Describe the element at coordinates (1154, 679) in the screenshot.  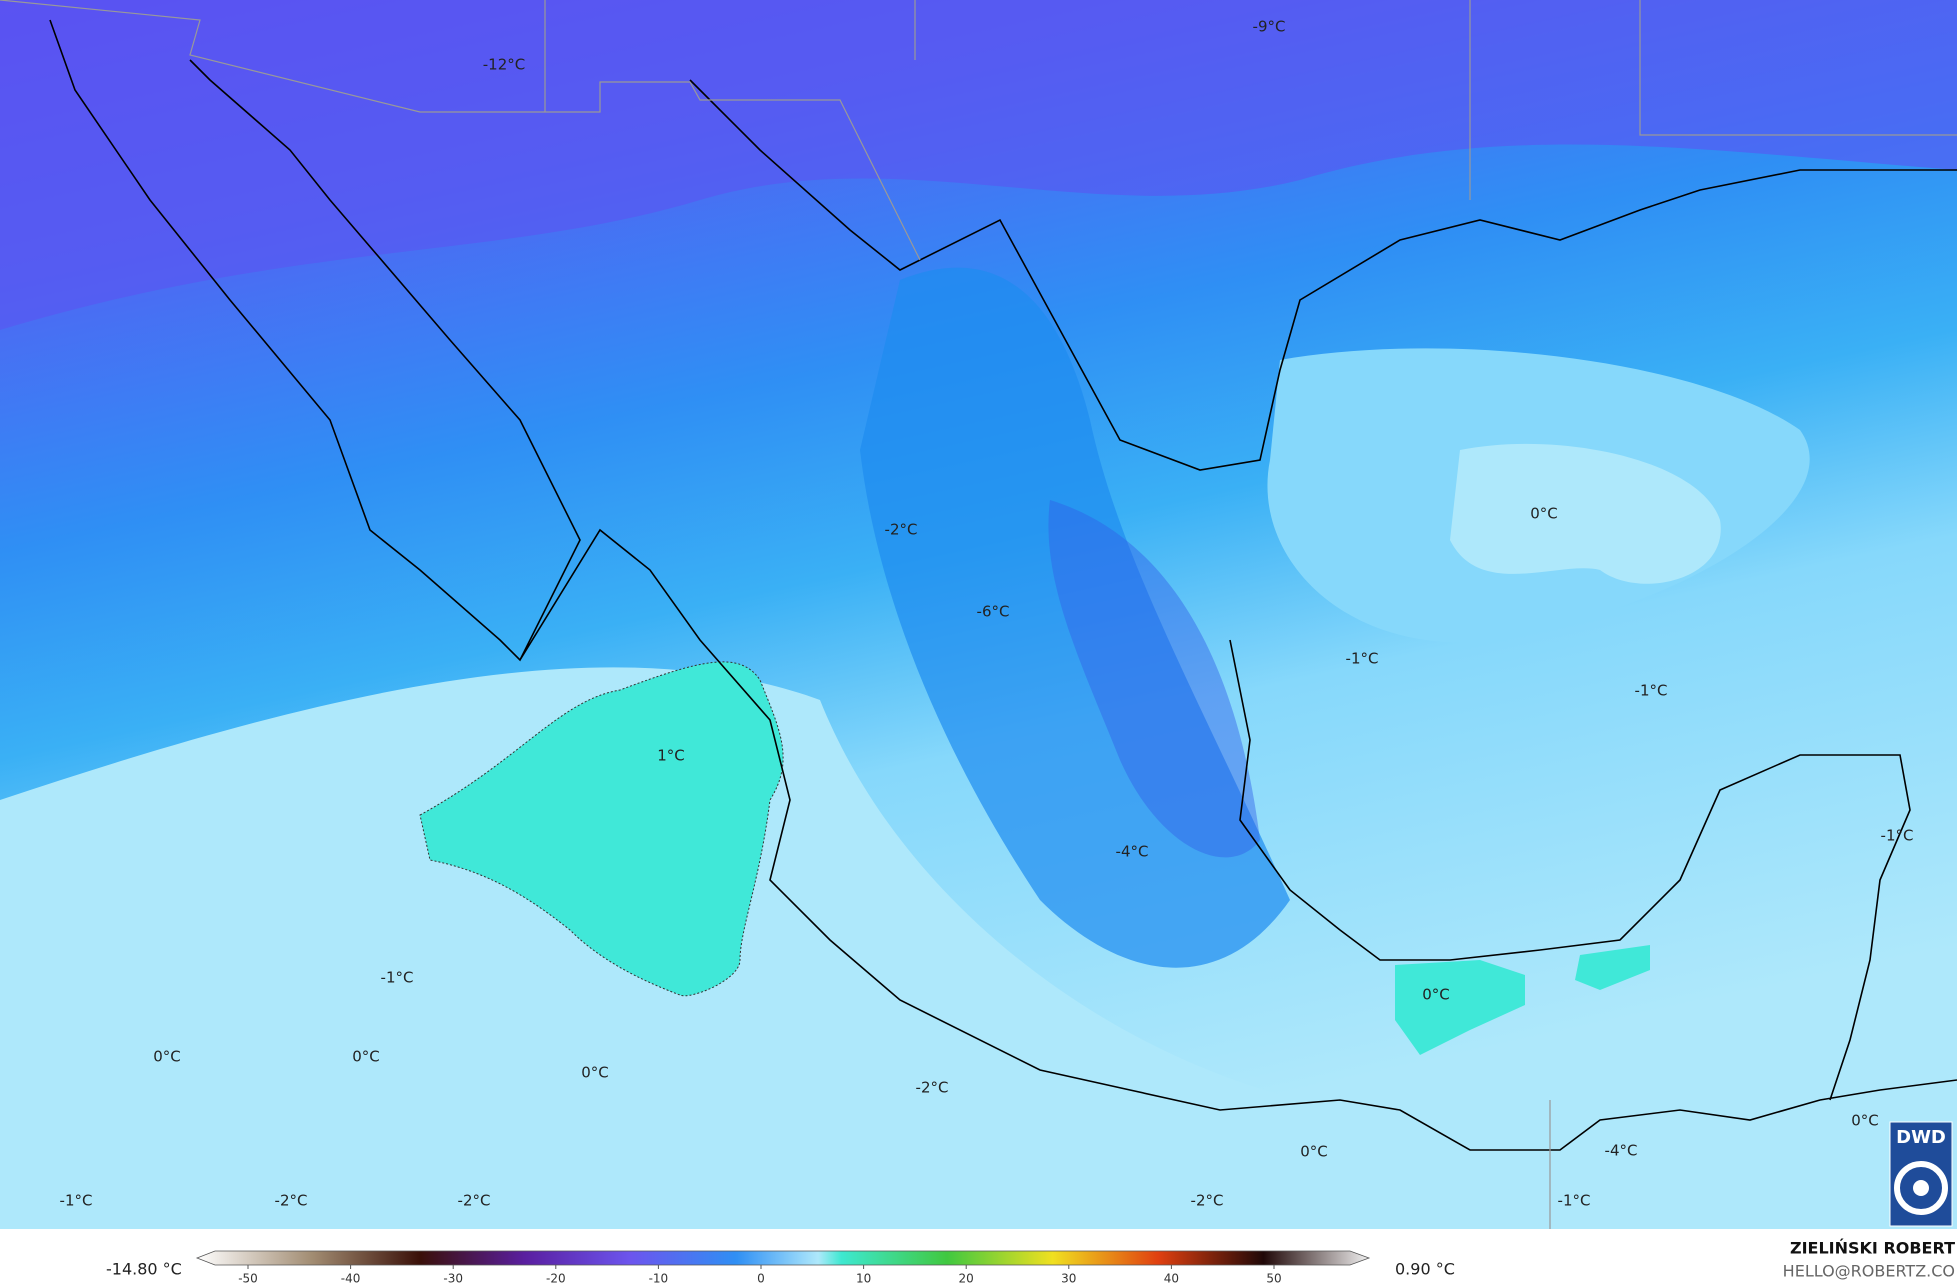
I see `highland-core` at that location.